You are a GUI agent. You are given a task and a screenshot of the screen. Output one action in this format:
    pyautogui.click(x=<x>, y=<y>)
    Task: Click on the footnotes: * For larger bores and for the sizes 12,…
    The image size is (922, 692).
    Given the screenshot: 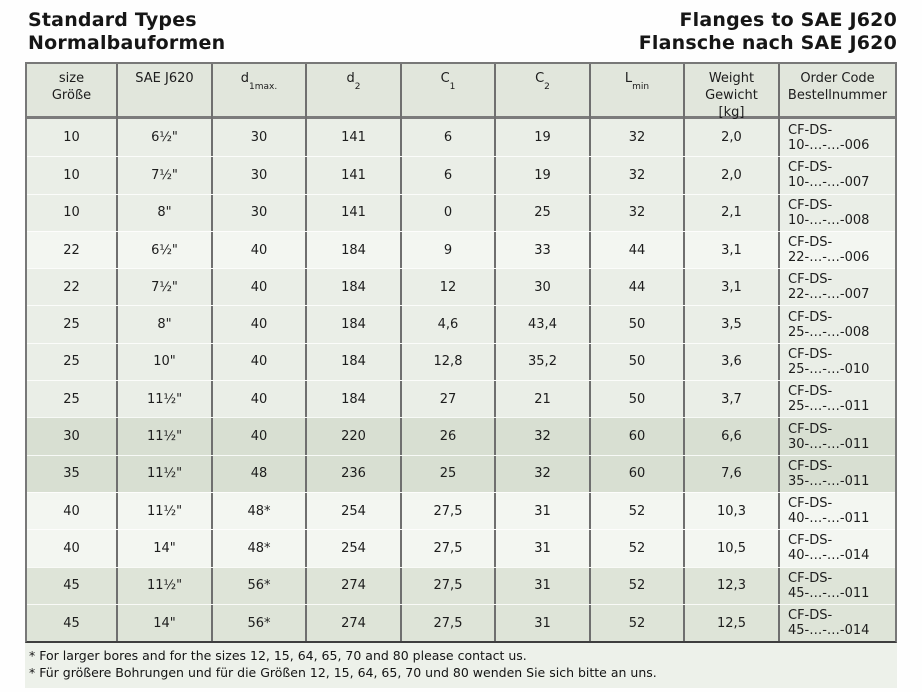 What is the action you would take?
    pyautogui.click(x=461, y=666)
    